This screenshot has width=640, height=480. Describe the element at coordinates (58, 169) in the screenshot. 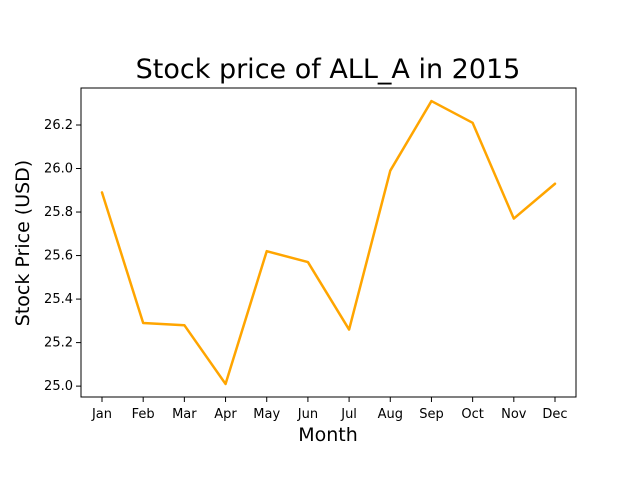

I see `y-axis-tick-label: 26.0` at that location.